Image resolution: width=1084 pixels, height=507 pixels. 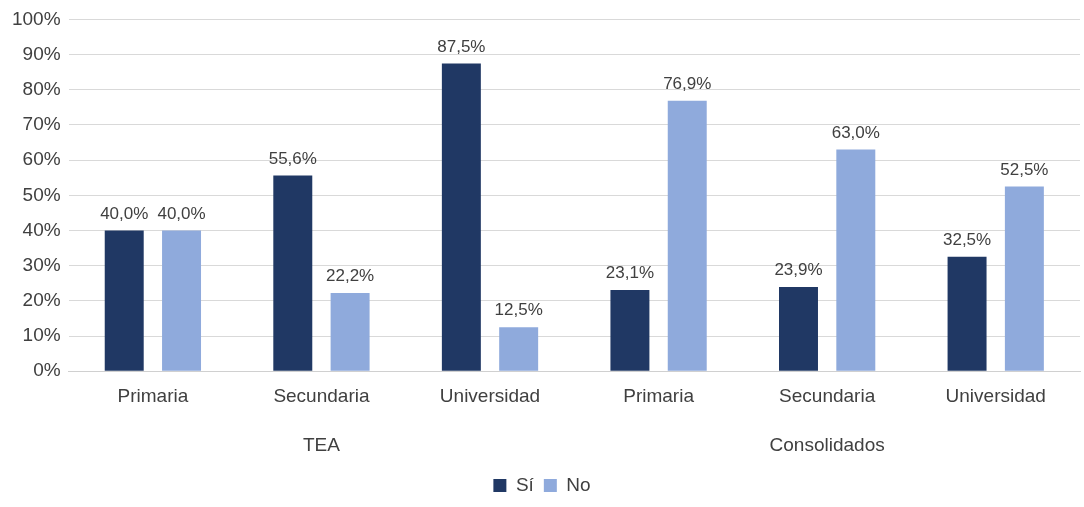 What do you see at coordinates (350, 276) in the screenshot?
I see `data-label: 22,2%` at bounding box center [350, 276].